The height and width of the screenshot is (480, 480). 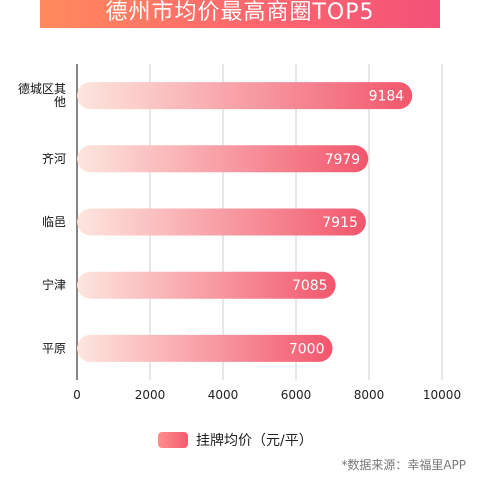 I want to click on bar-value-label: 7085, so click(x=310, y=286).